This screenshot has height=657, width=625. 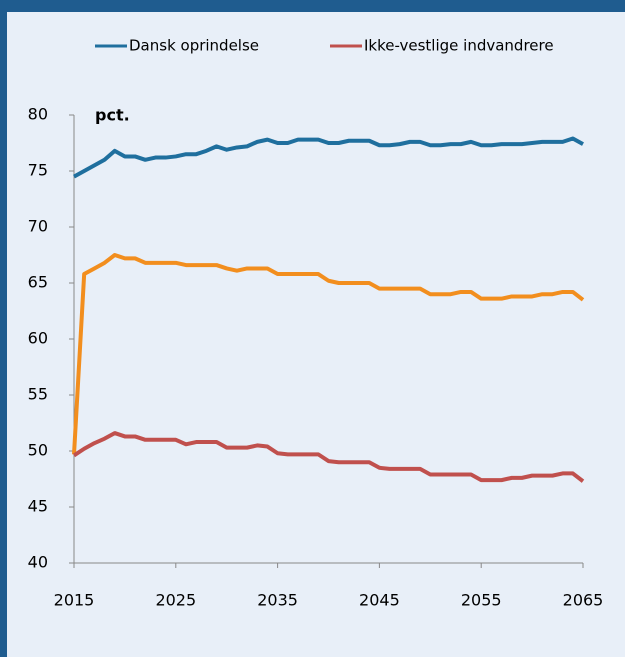 What do you see at coordinates (38, 170) in the screenshot?
I see `y-tick-label: 75` at bounding box center [38, 170].